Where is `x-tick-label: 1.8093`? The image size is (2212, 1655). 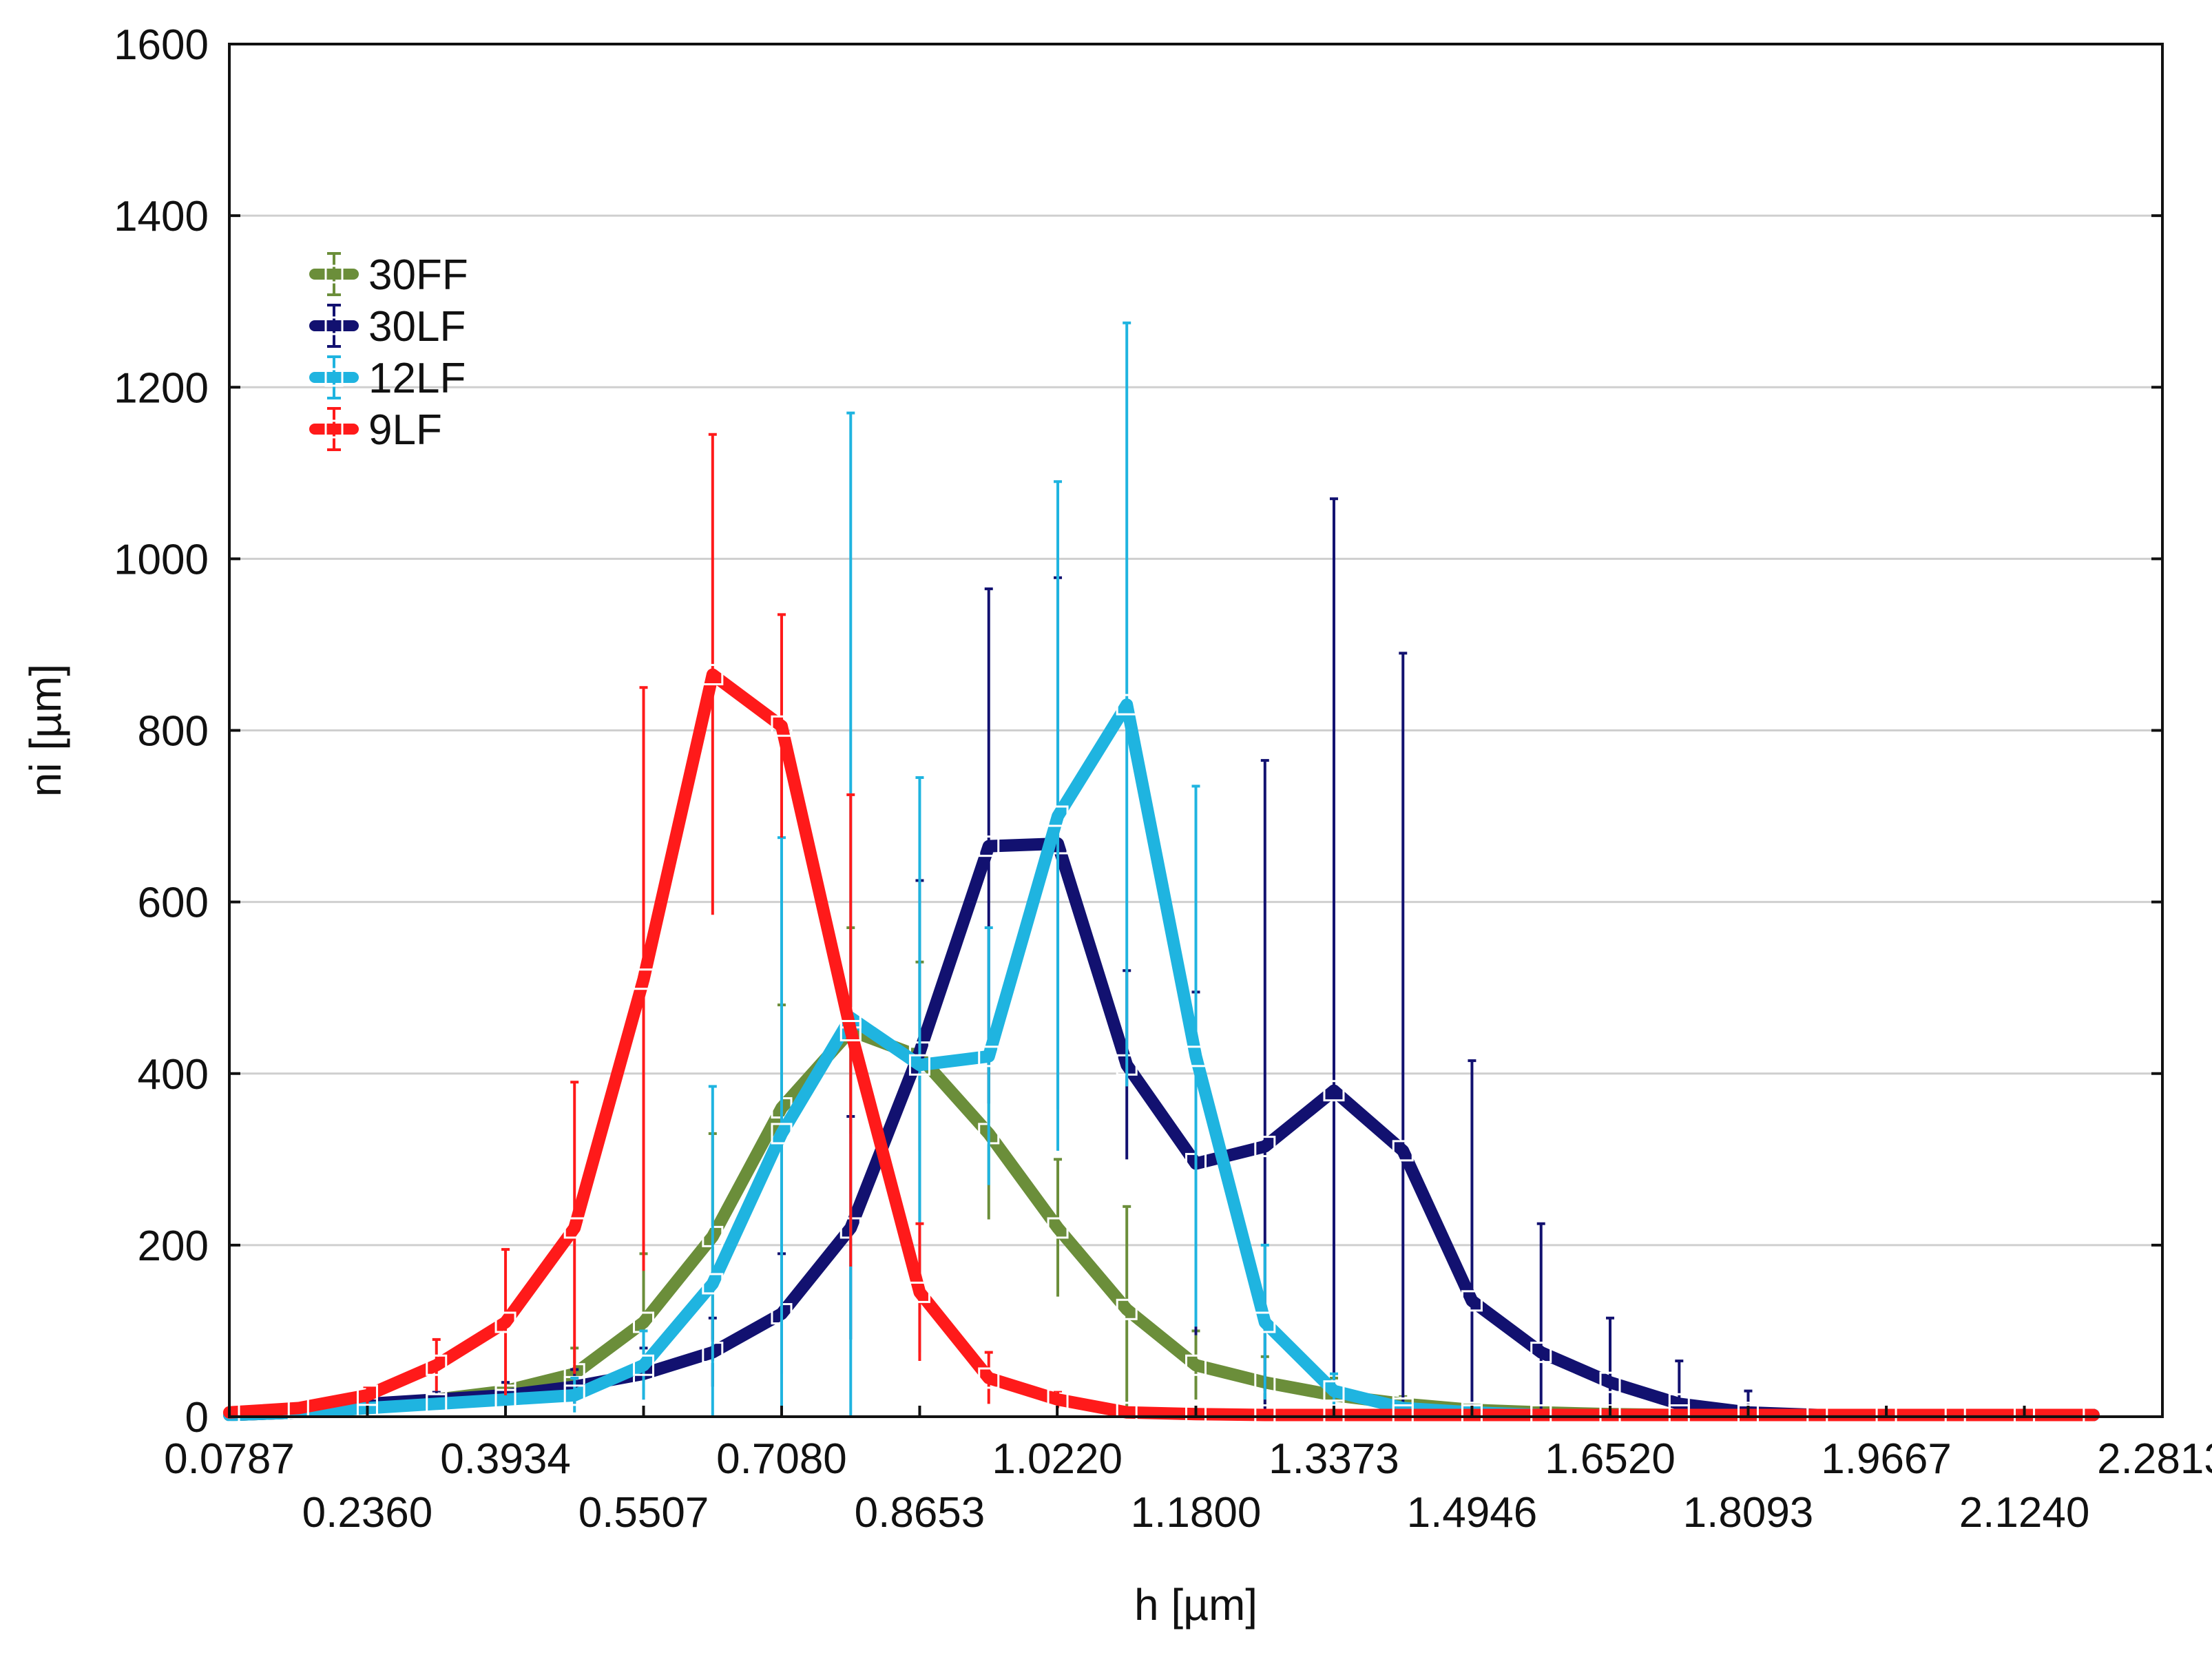 x-tick-label: 1.8093 is located at coordinates (1748, 1513).